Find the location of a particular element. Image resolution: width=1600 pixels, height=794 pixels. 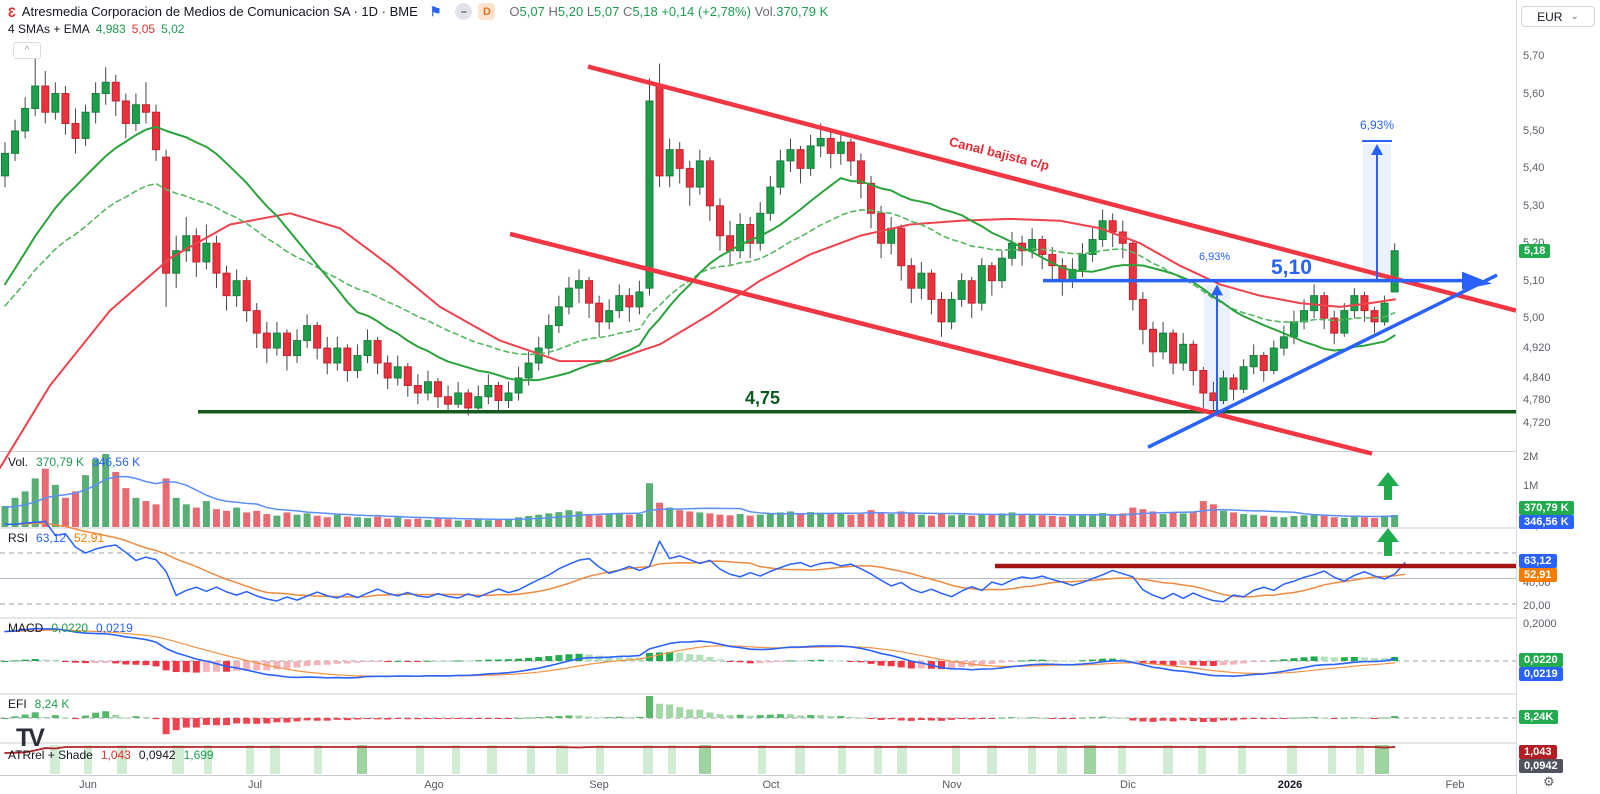

ma-legend-name: 4 SMAs + EMA is located at coordinates (49, 29).